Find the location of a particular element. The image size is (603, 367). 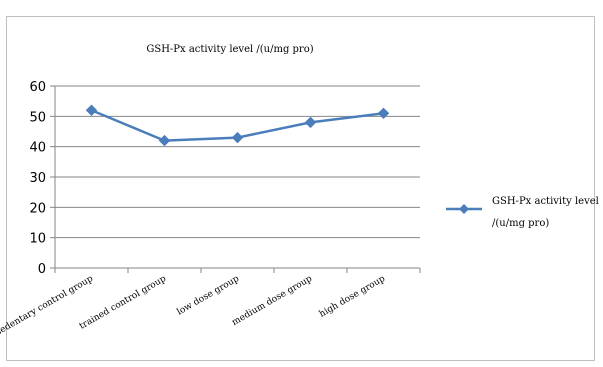

y-axis-tick-labels: 0 10 20 30 40 50 60 is located at coordinates (37, 178).